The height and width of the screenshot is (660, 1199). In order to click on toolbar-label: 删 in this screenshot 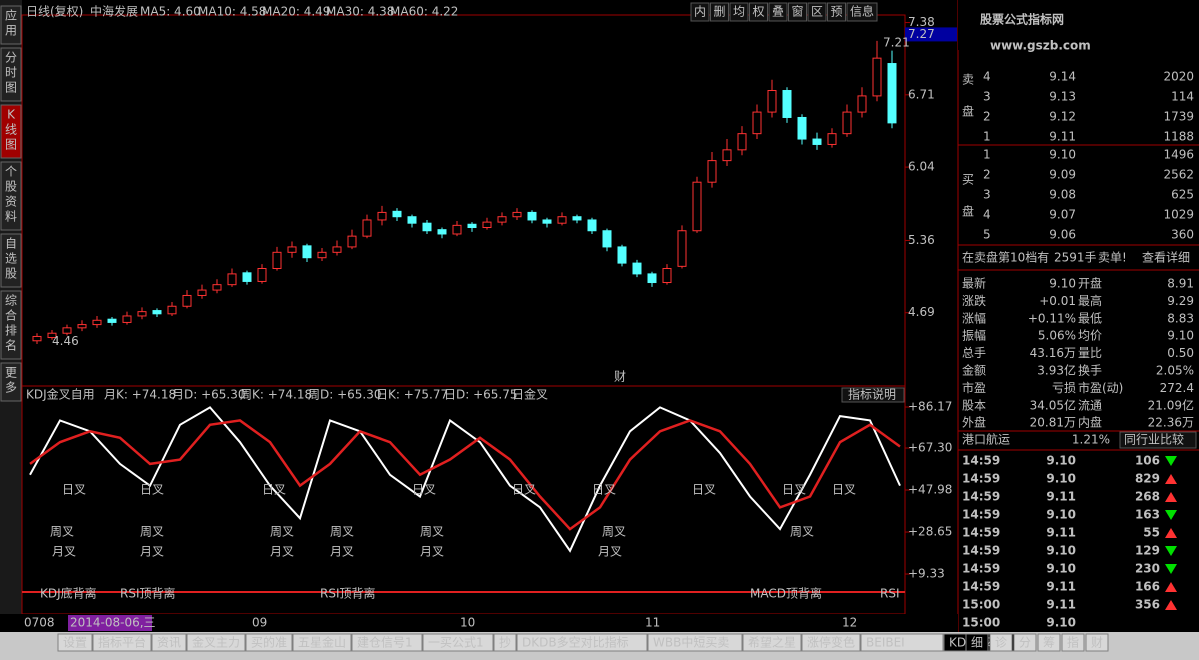, I will do `click(720, 12)`.